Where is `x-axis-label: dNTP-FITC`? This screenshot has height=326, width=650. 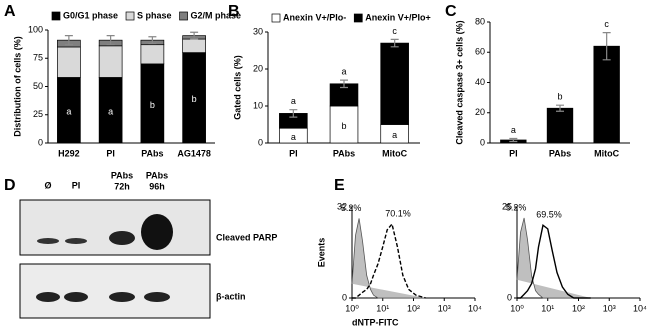 x-axis-label: dNTP-FITC is located at coordinates (375, 321).